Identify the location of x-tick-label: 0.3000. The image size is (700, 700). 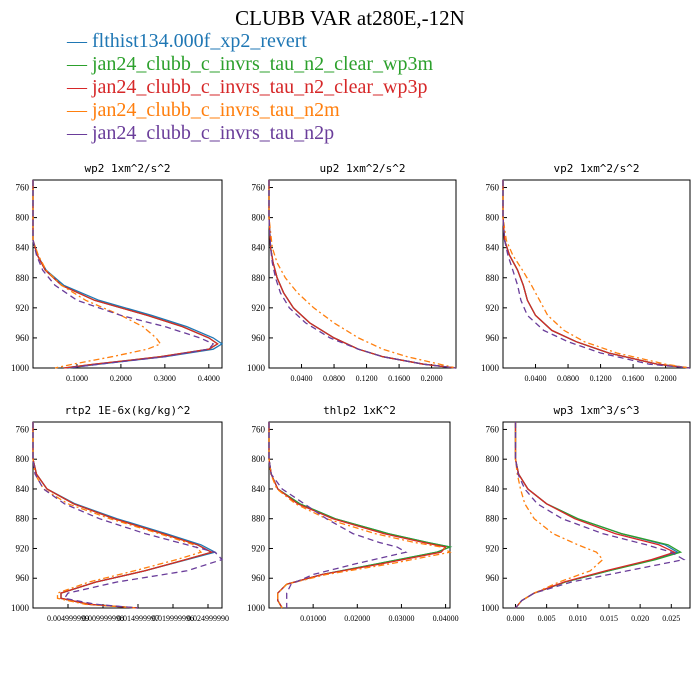
(165, 378).